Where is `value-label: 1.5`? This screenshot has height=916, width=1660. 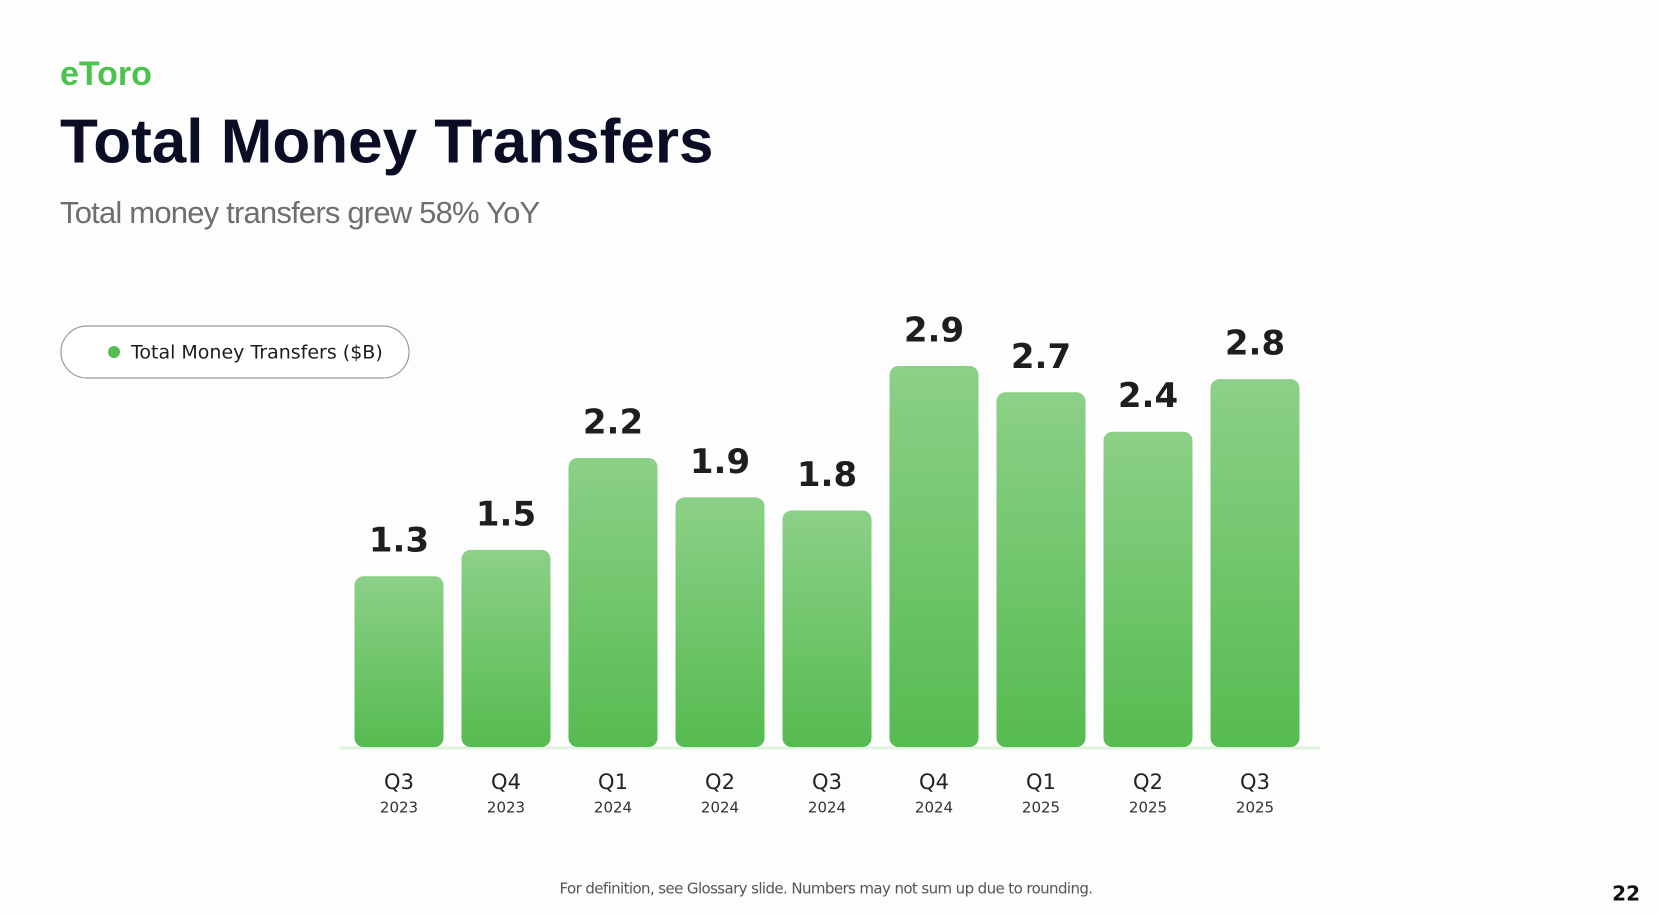 value-label: 1.5 is located at coordinates (506, 514).